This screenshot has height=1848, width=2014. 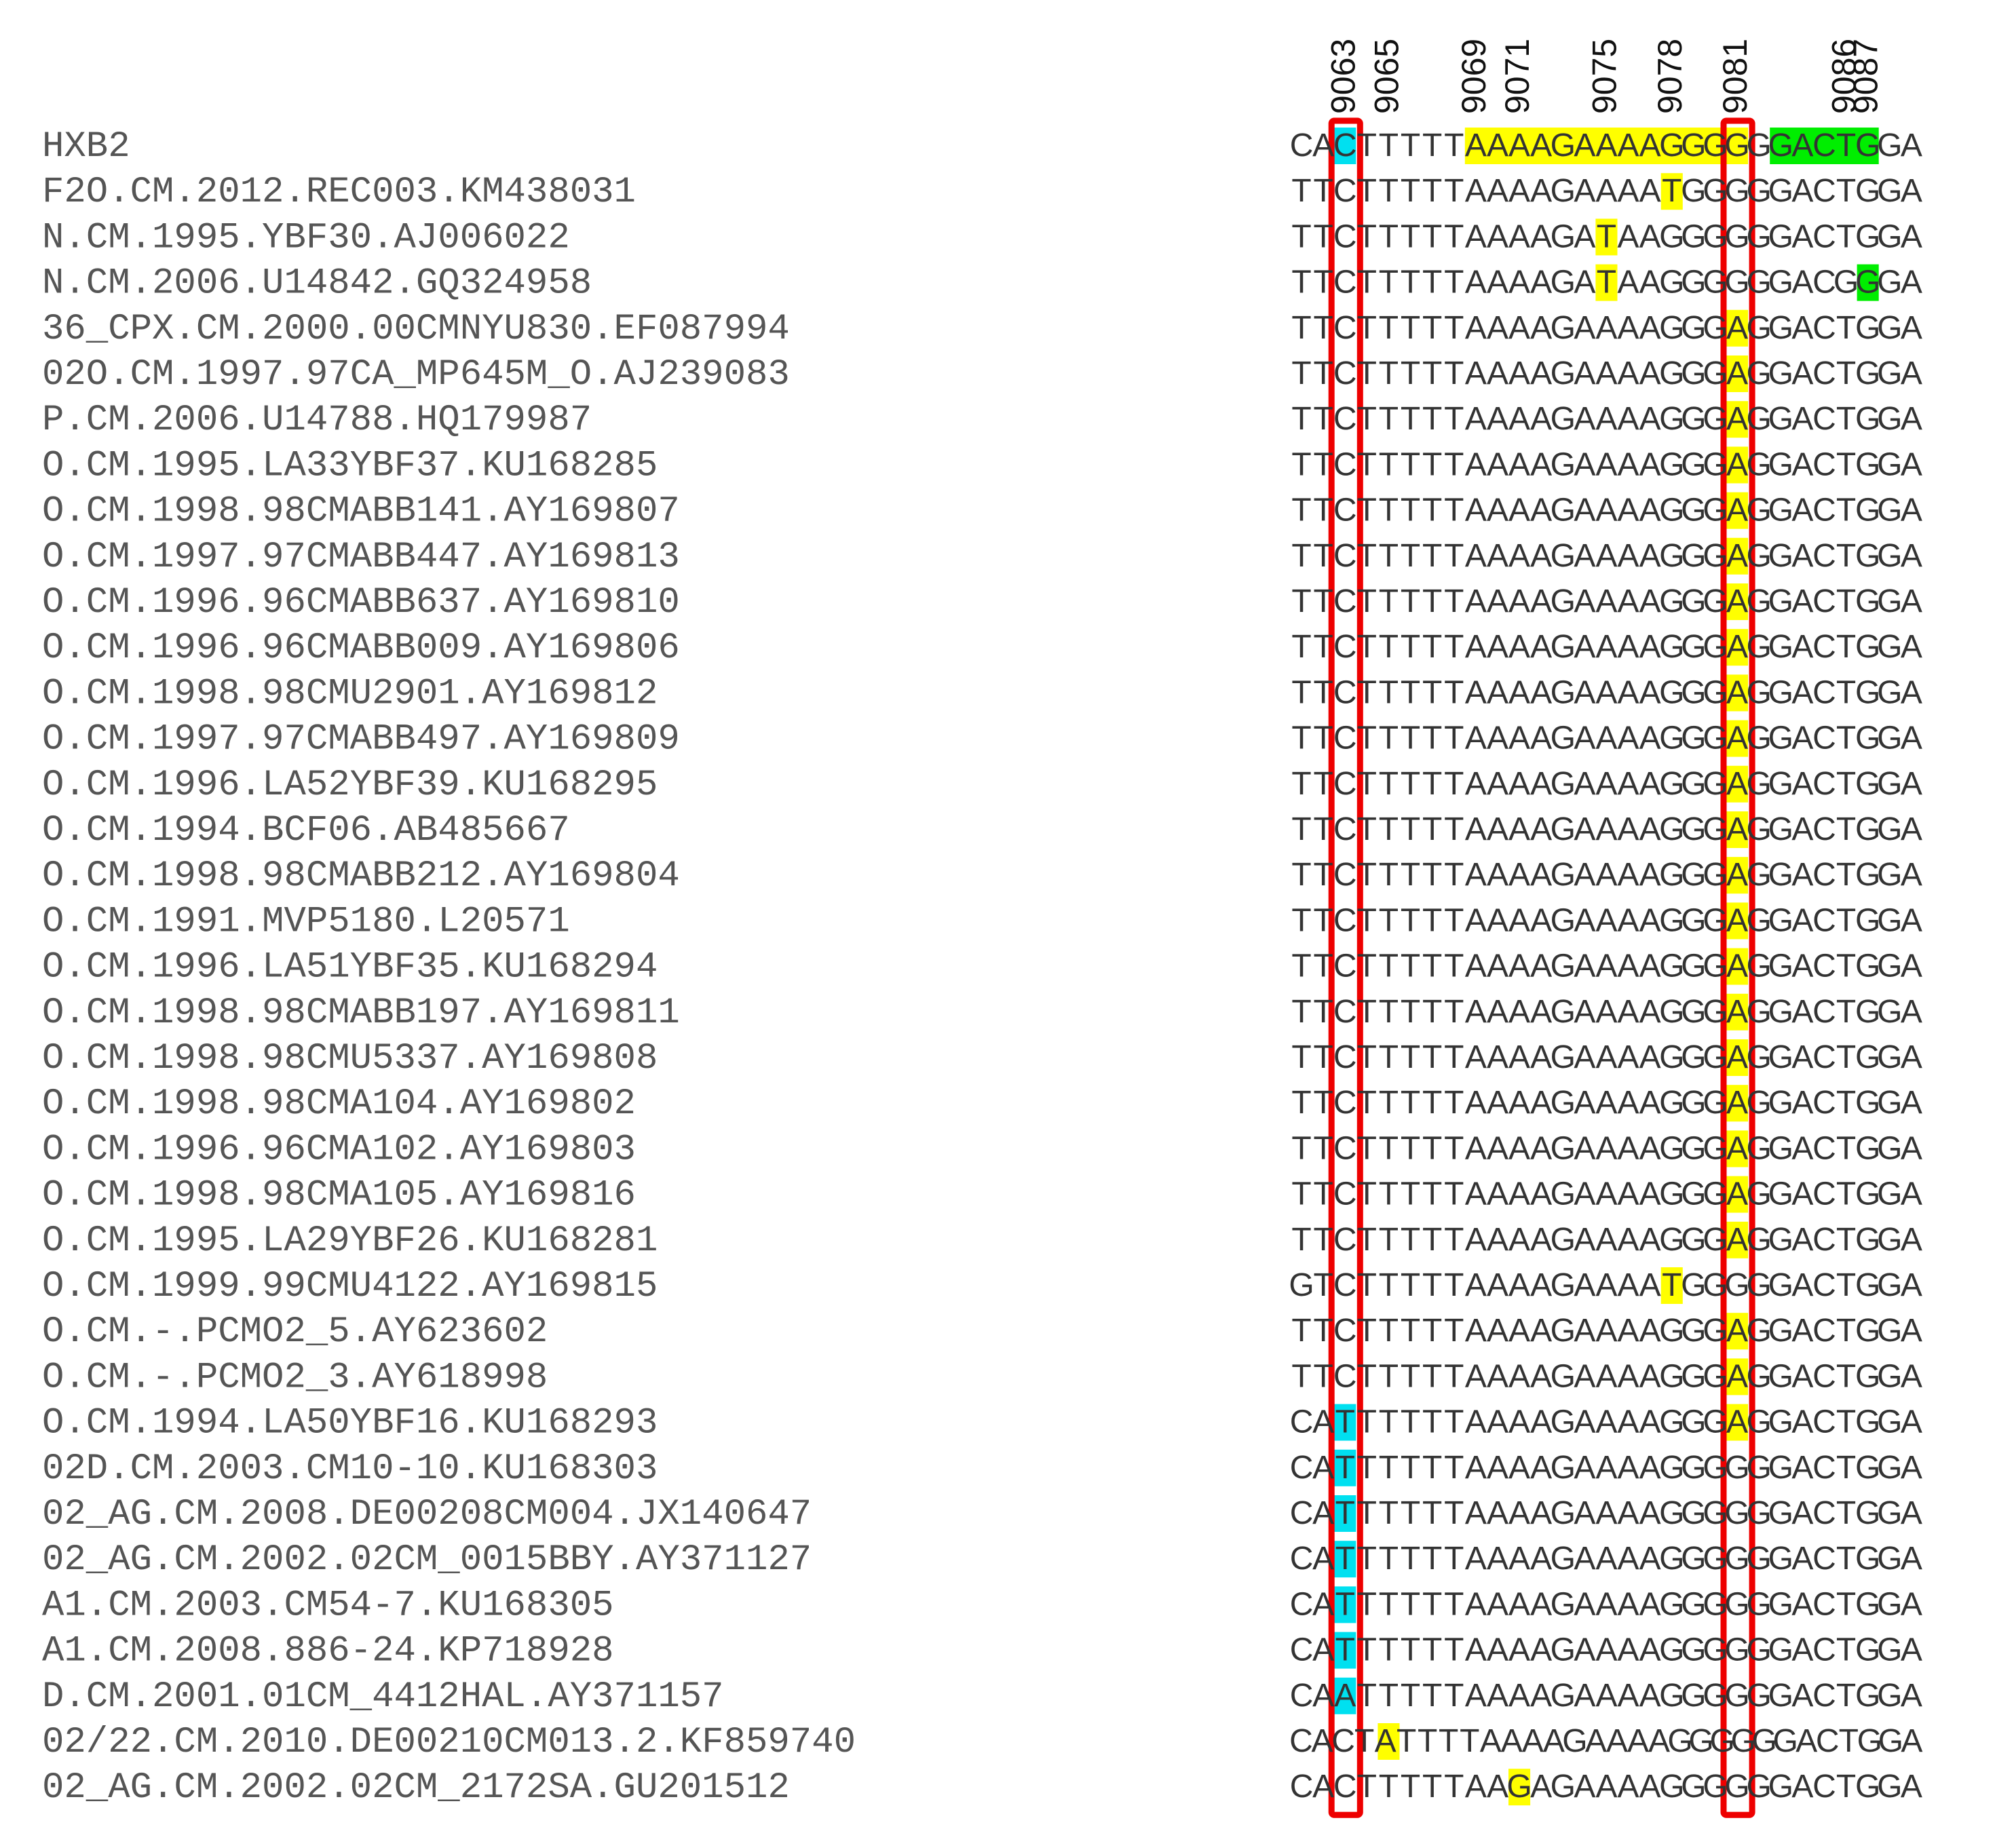 I want to click on sequence-label: O.CM.1998.98CMABB141.AY169807, so click(x=361, y=512).